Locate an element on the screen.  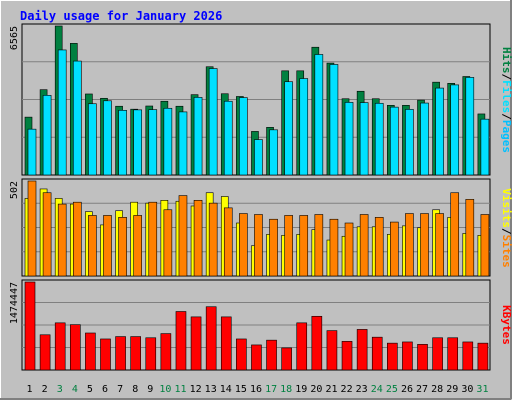
chart-title: Daily usage for January 2026 is located at coordinates (121, 16).